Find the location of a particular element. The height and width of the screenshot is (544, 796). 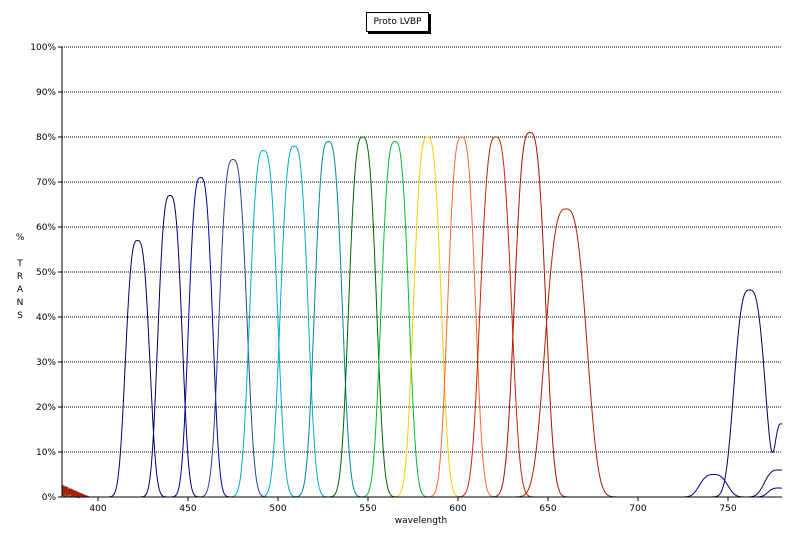

chart-title: Proto LVBP is located at coordinates (397, 22).